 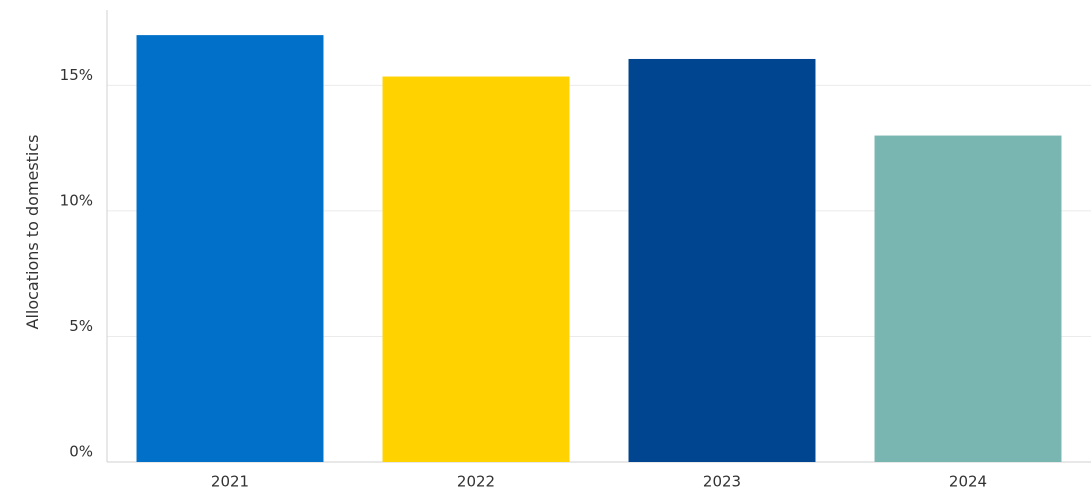 What do you see at coordinates (968, 299) in the screenshot?
I see `bar-2024` at bounding box center [968, 299].